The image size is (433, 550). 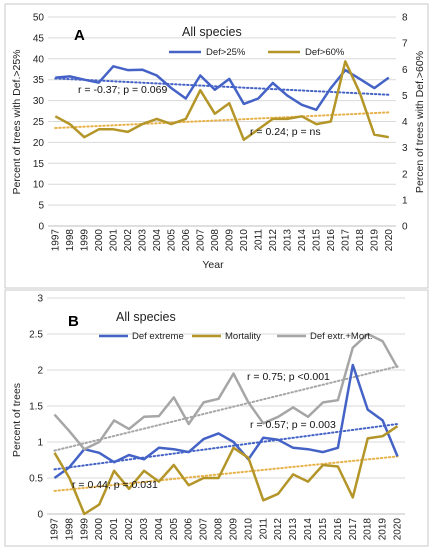 I want to click on panel-b-x-tick-label: 2011, so click(x=263, y=529).